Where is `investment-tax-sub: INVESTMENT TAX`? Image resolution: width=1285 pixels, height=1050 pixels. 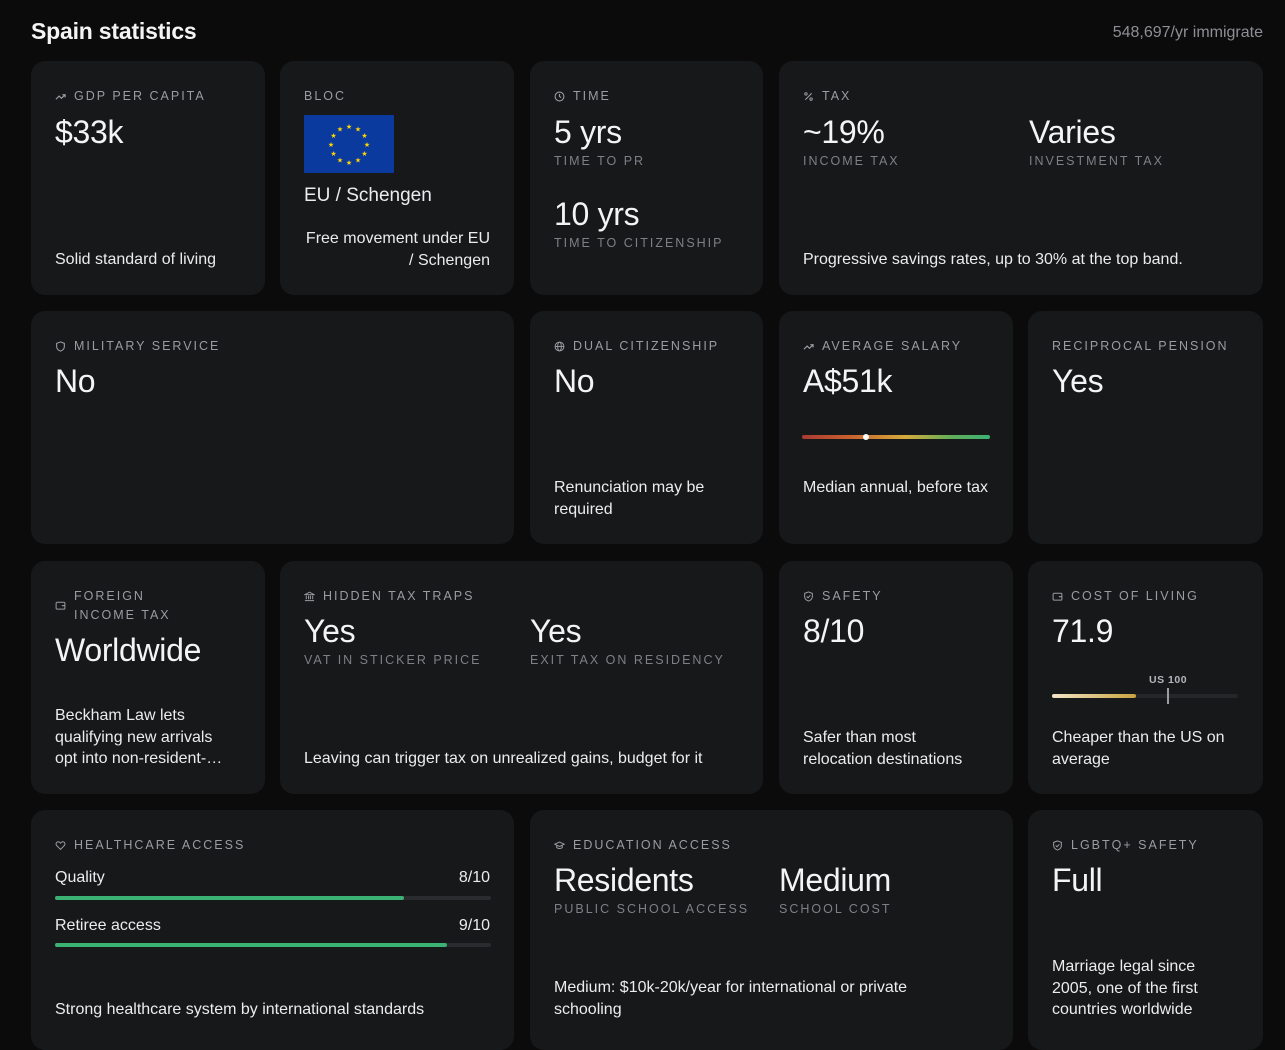
investment-tax-sub: INVESTMENT TAX is located at coordinates (1096, 161).